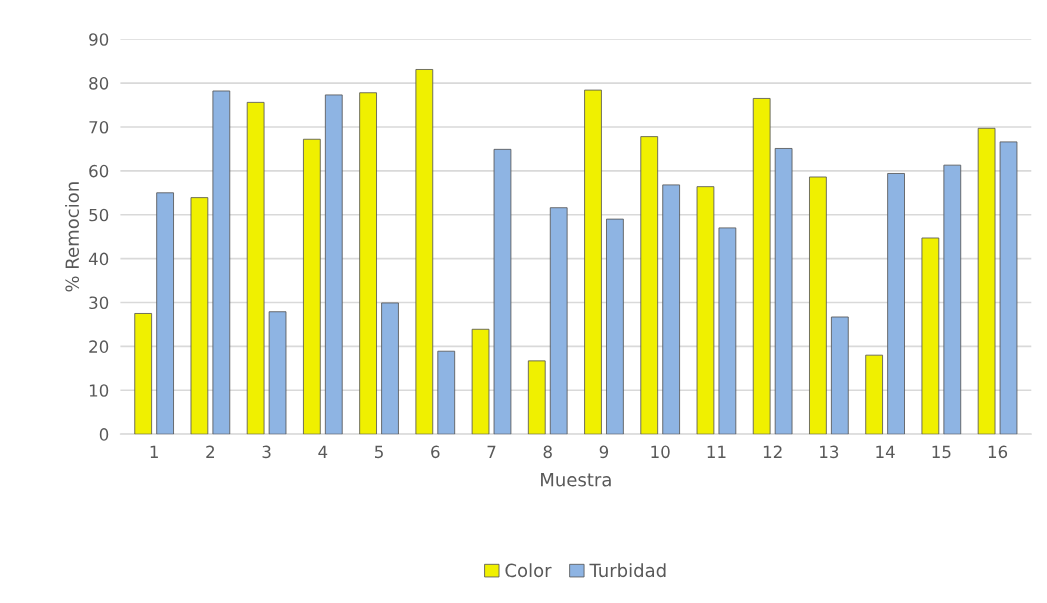 The height and width of the screenshot is (603, 1047). What do you see at coordinates (998, 452) in the screenshot?
I see `x-tick-label: 16` at bounding box center [998, 452].